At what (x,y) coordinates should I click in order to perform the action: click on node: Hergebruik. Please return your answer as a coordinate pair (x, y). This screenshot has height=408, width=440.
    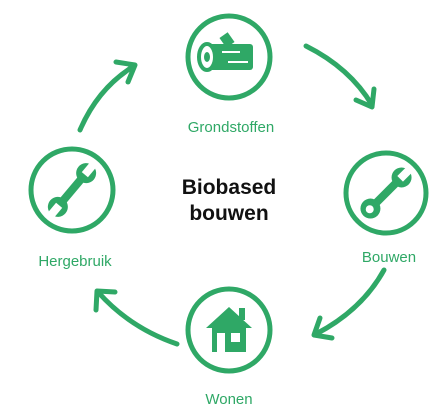
    Looking at the image, I should click on (72, 208).